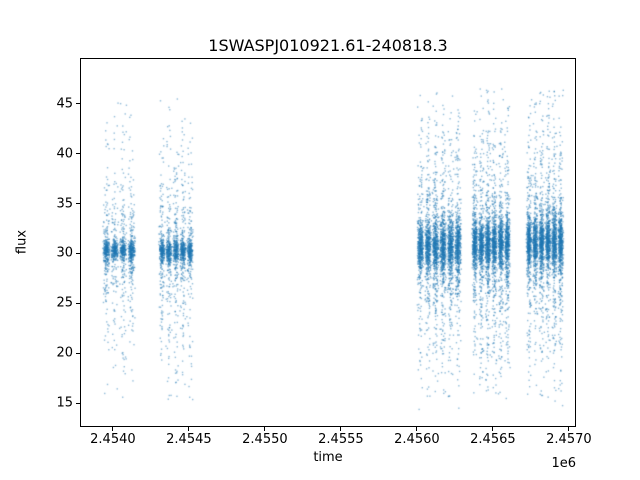  What do you see at coordinates (328, 45) in the screenshot?
I see `chart-title: 1SWASPJ010921.61-240818.3` at bounding box center [328, 45].